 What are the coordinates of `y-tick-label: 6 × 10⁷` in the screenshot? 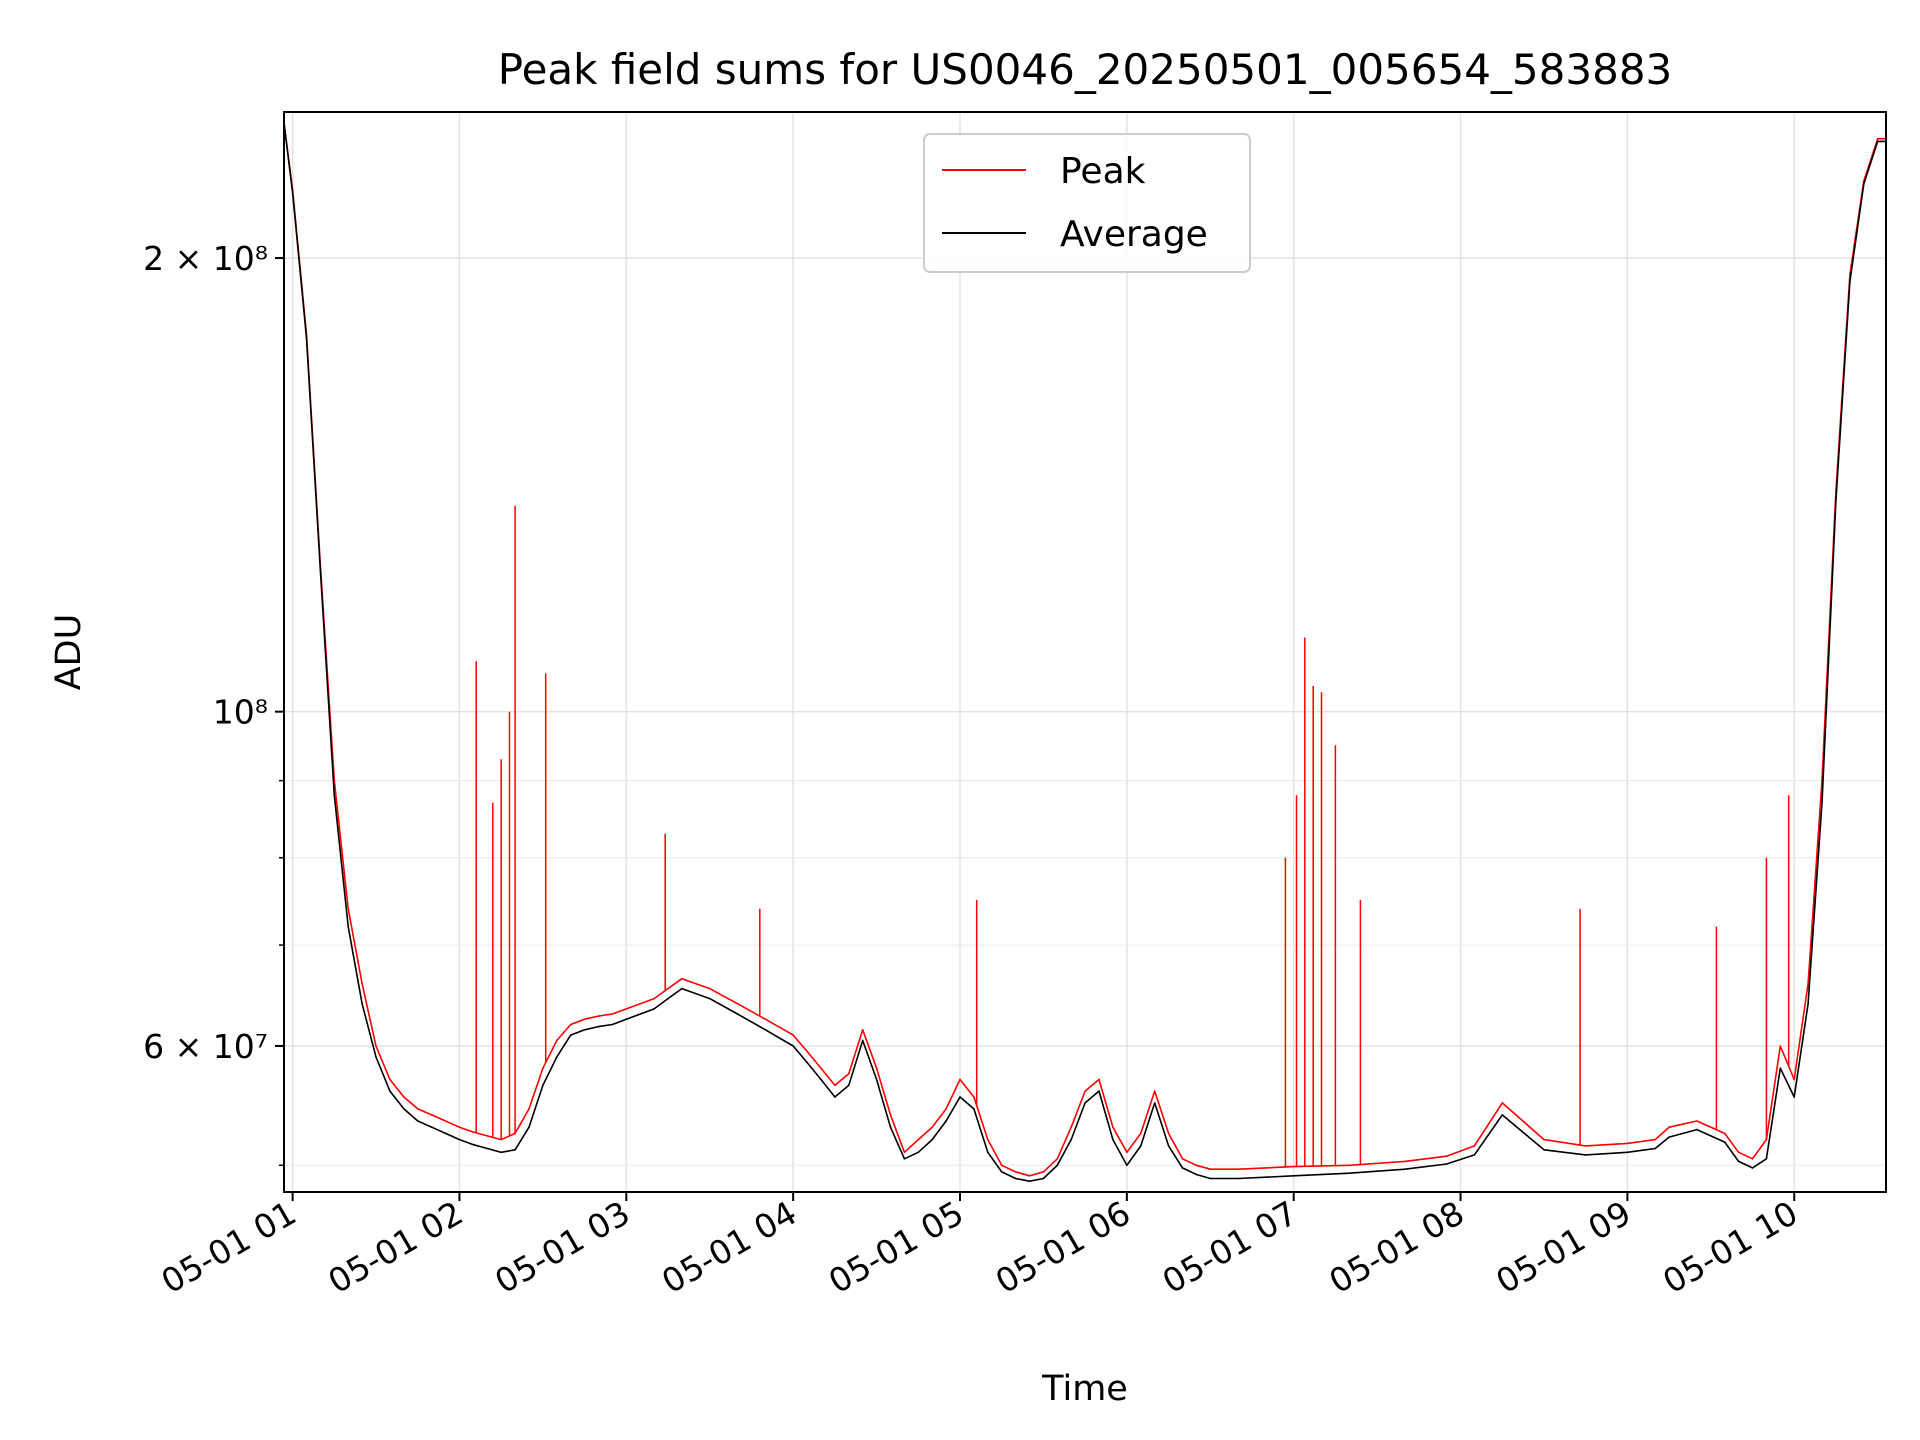 It's located at (205, 1046).